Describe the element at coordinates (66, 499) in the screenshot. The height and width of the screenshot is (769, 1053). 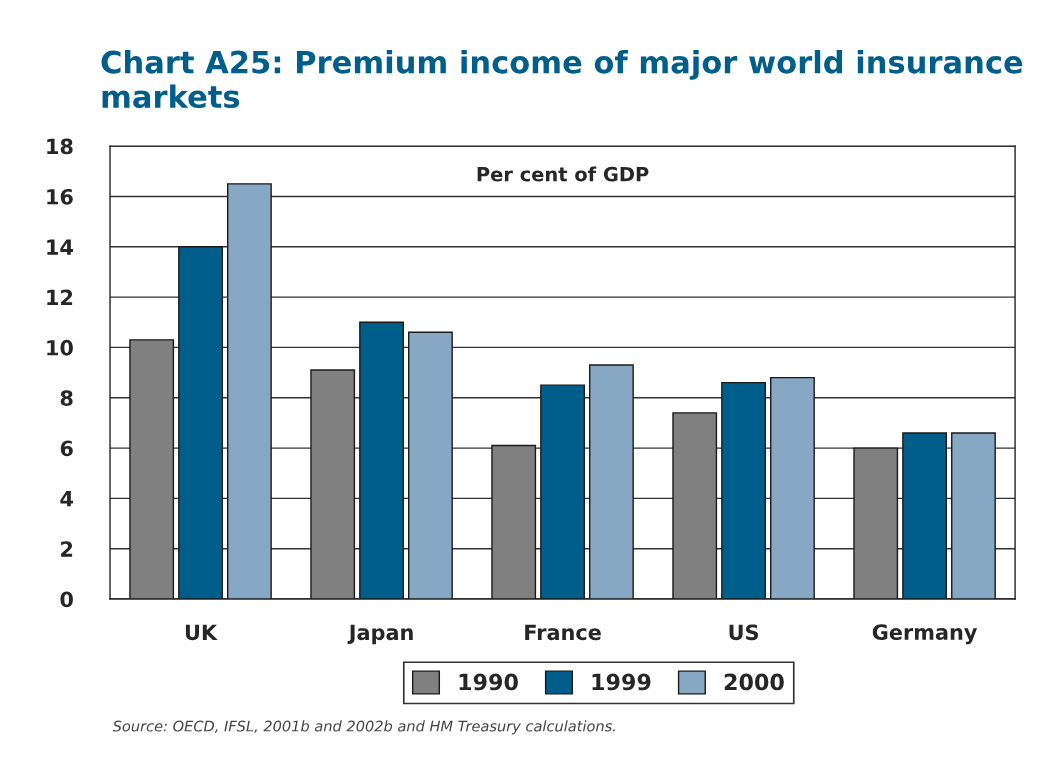
I see `y-tick-label: 4` at that location.